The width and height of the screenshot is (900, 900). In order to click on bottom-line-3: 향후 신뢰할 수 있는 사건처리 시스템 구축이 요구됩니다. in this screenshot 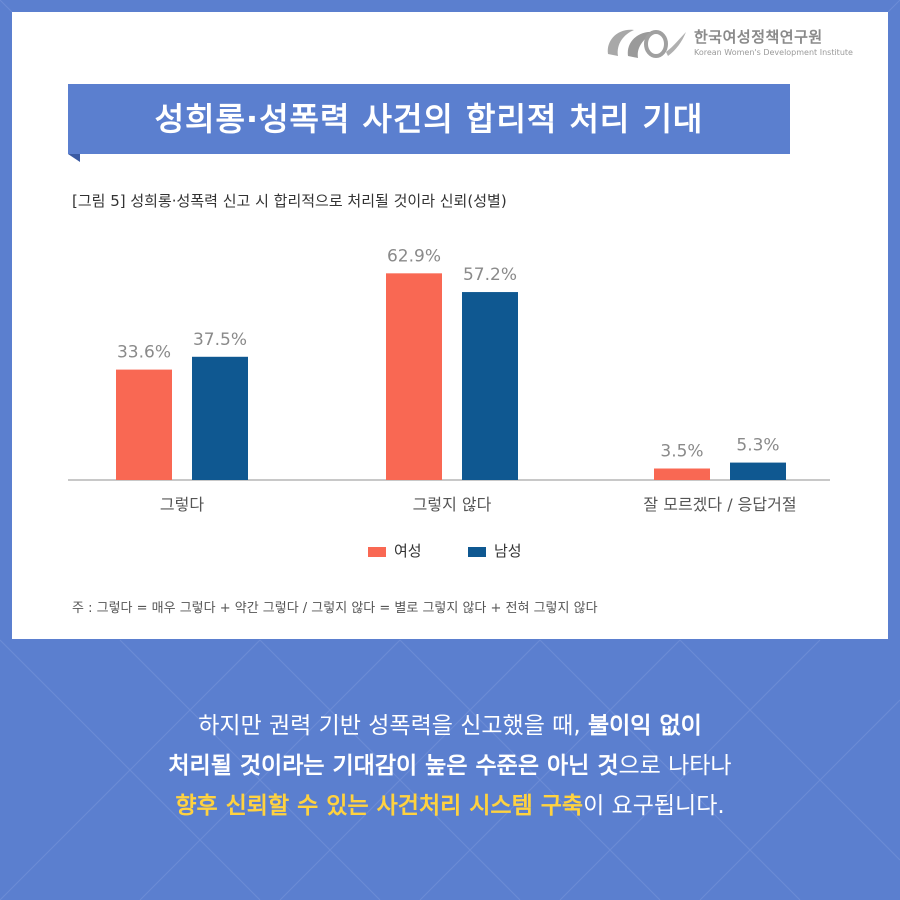, I will do `click(450, 806)`.